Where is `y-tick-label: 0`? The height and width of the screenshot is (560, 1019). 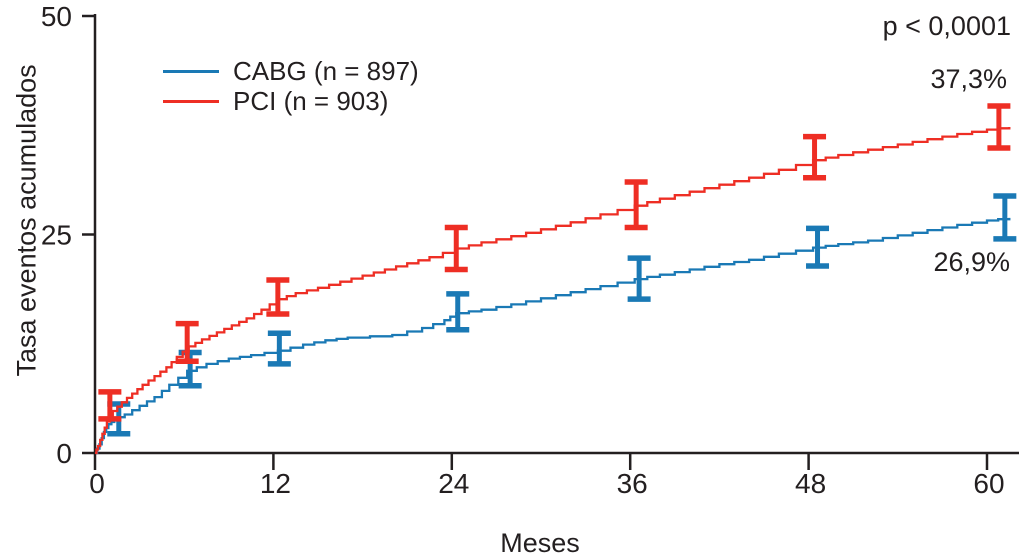 y-tick-label: 0 is located at coordinates (64, 453).